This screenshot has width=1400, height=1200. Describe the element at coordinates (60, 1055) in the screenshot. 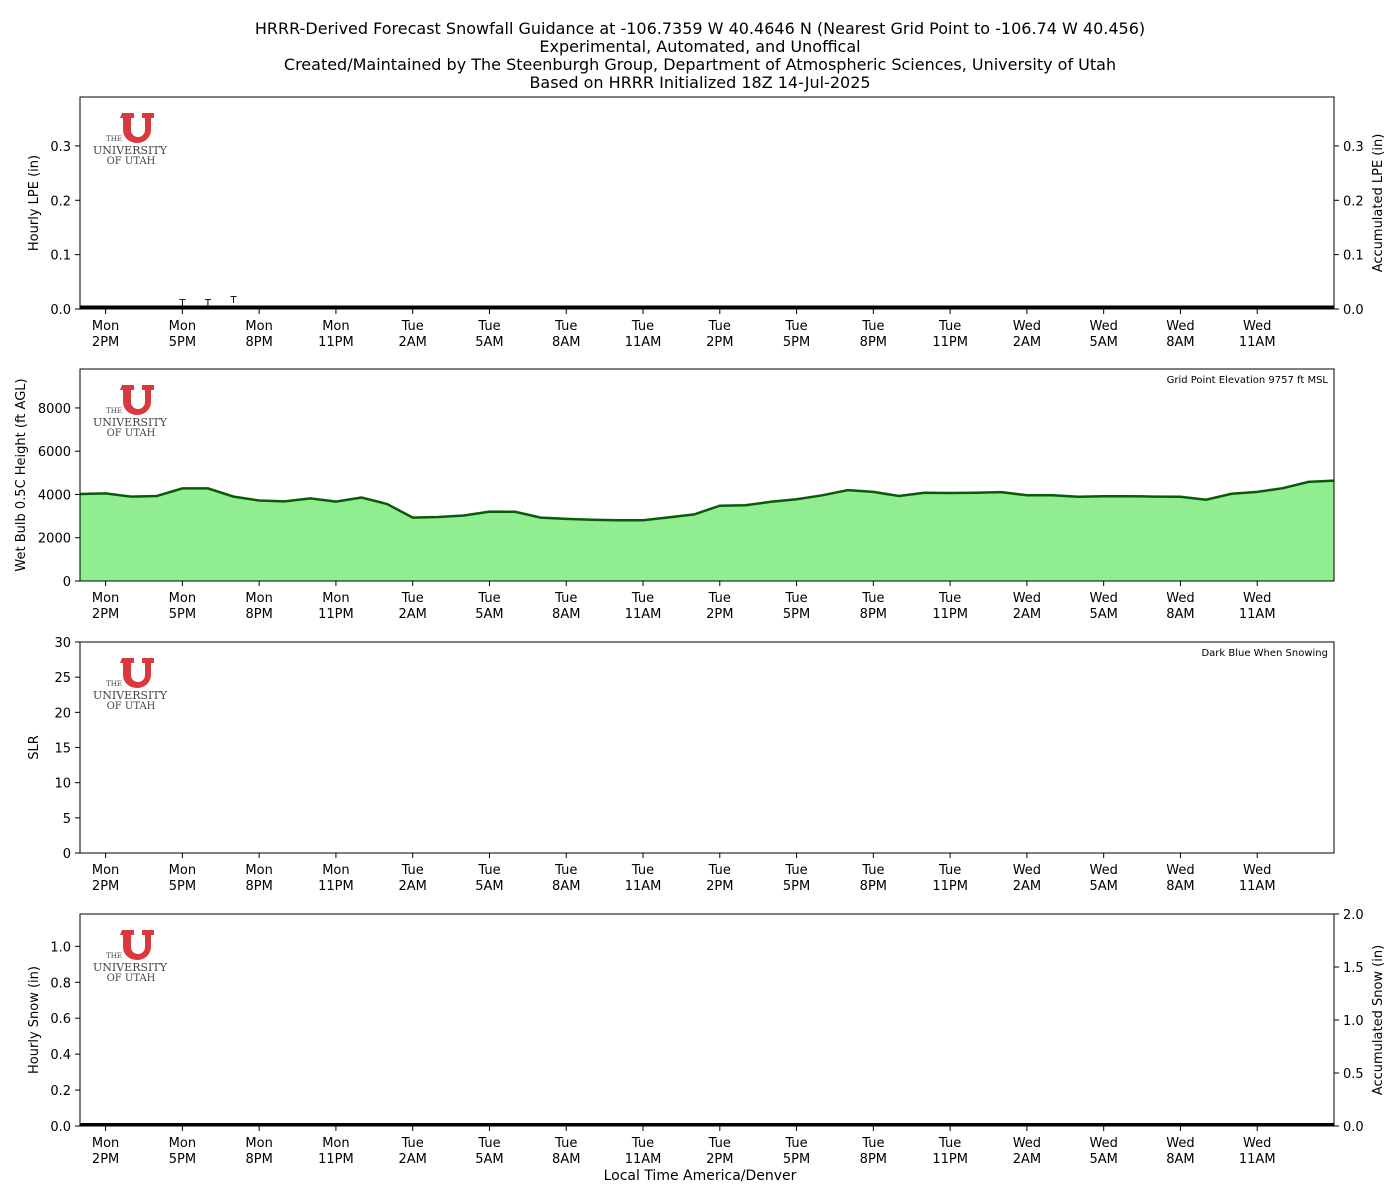

I see `y-tick-label: 0.4` at that location.